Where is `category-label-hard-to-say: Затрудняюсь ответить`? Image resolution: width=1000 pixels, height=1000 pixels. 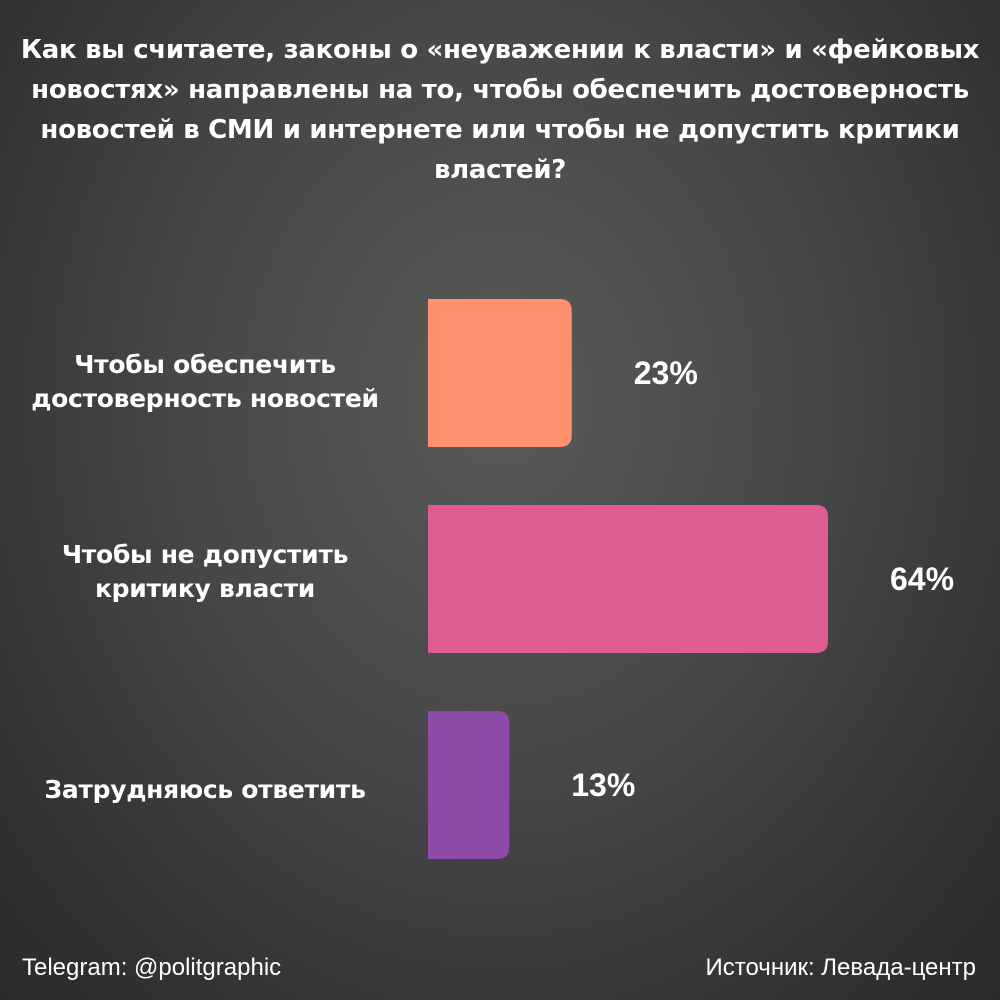
category-label-hard-to-say: Затрудняюсь ответить is located at coordinates (205, 789).